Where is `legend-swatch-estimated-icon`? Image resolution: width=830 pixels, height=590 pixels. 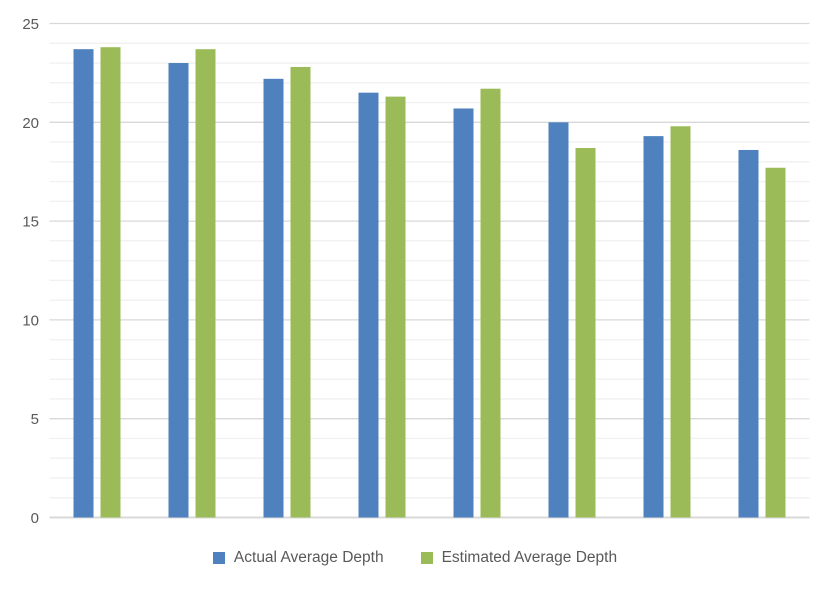
legend-swatch-estimated-icon is located at coordinates (426, 558).